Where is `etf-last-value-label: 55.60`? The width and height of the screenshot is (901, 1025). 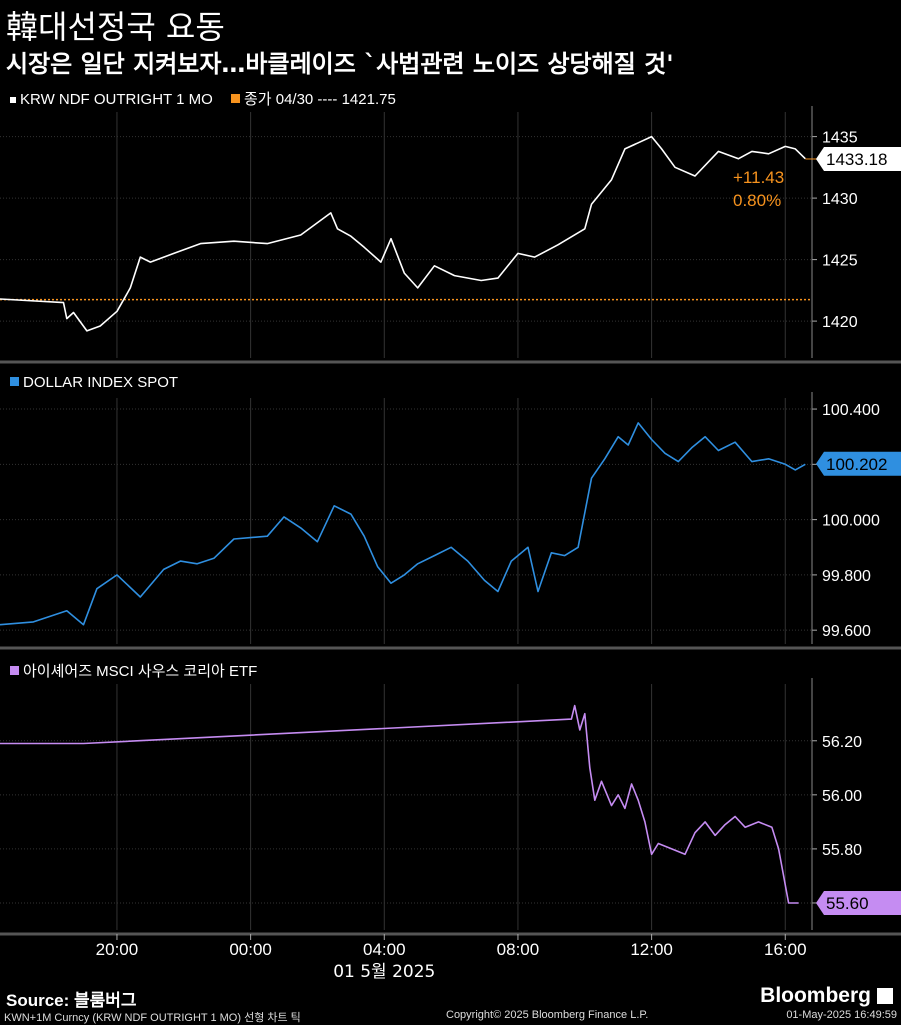
etf-last-value-label: 55.60 is located at coordinates (847, 903).